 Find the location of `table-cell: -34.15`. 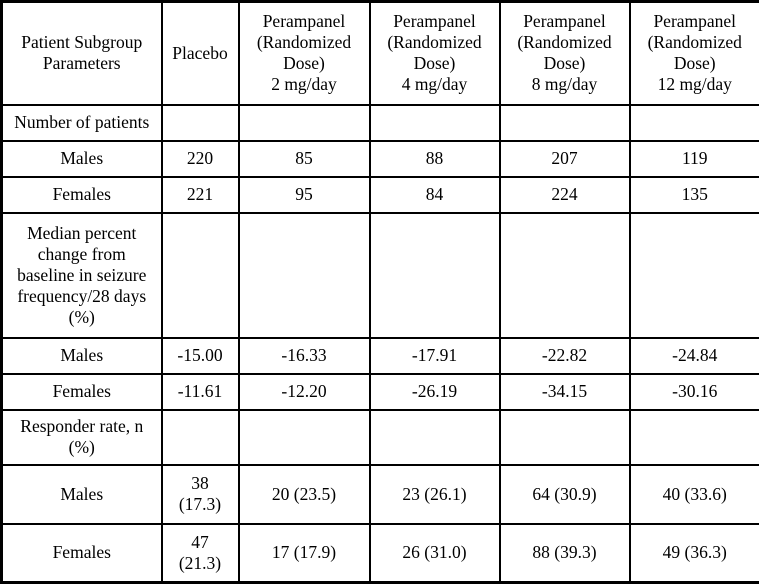

table-cell: -34.15 is located at coordinates (564, 391).